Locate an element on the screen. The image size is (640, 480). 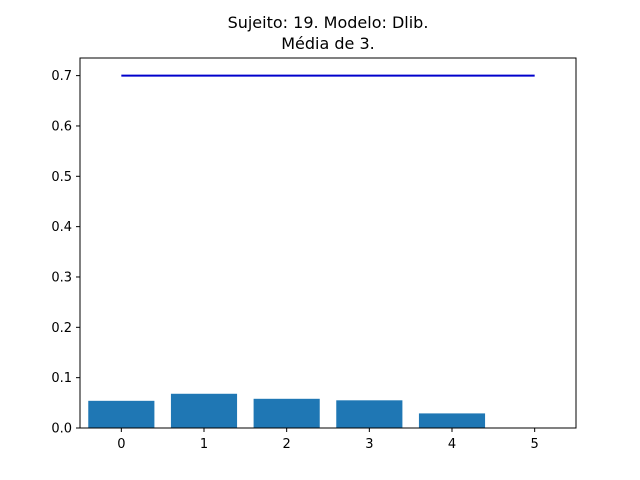
x-tick-label: 1 is located at coordinates (204, 444).